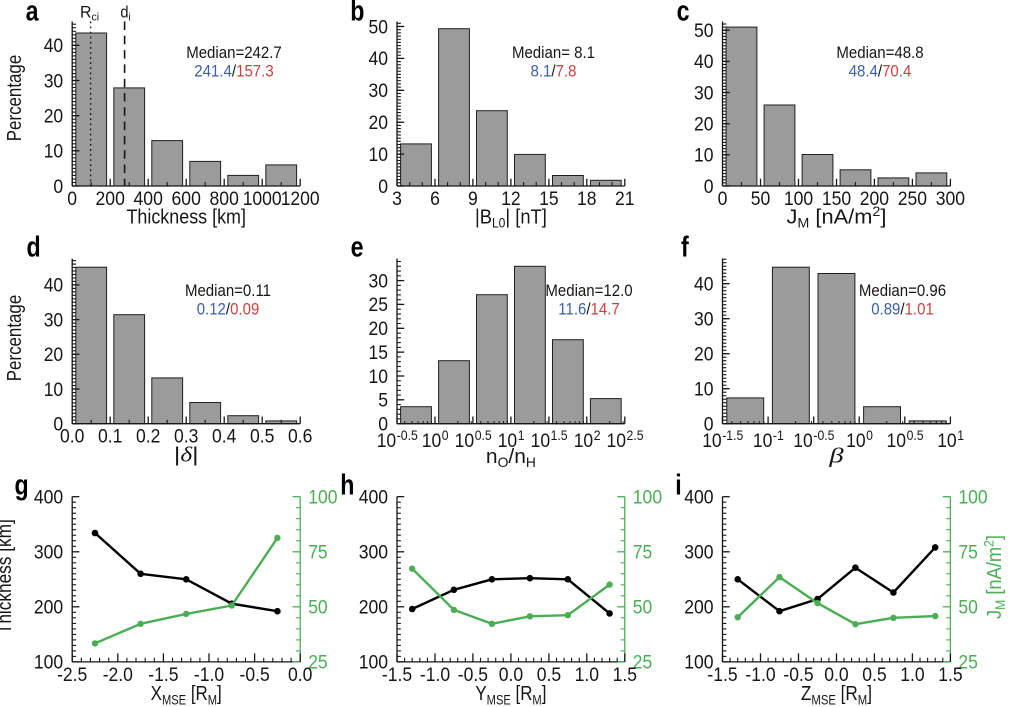 This screenshot has width=1024, height=707. What do you see at coordinates (357, 13) in the screenshot?
I see `svg-text: b` at bounding box center [357, 13].